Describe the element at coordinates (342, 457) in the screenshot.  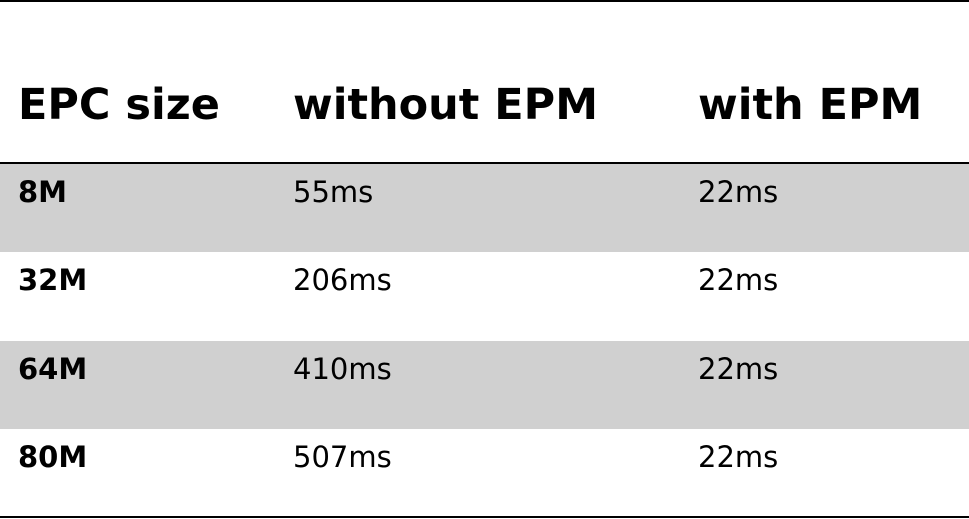
I see `cell-without-epm: 507ms` at that location.